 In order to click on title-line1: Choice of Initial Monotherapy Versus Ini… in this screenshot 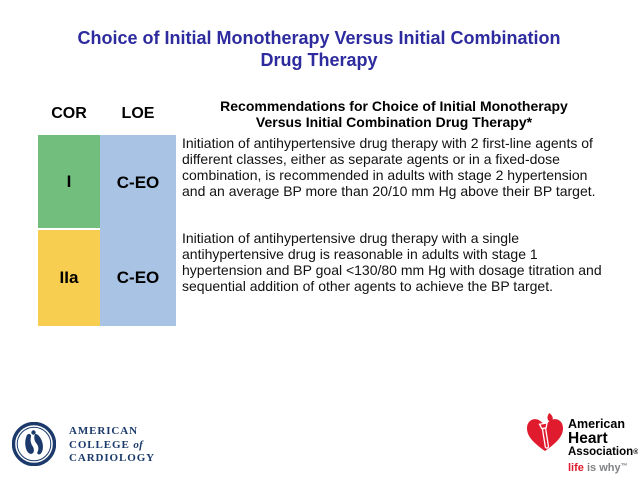, I will do `click(319, 38)`.